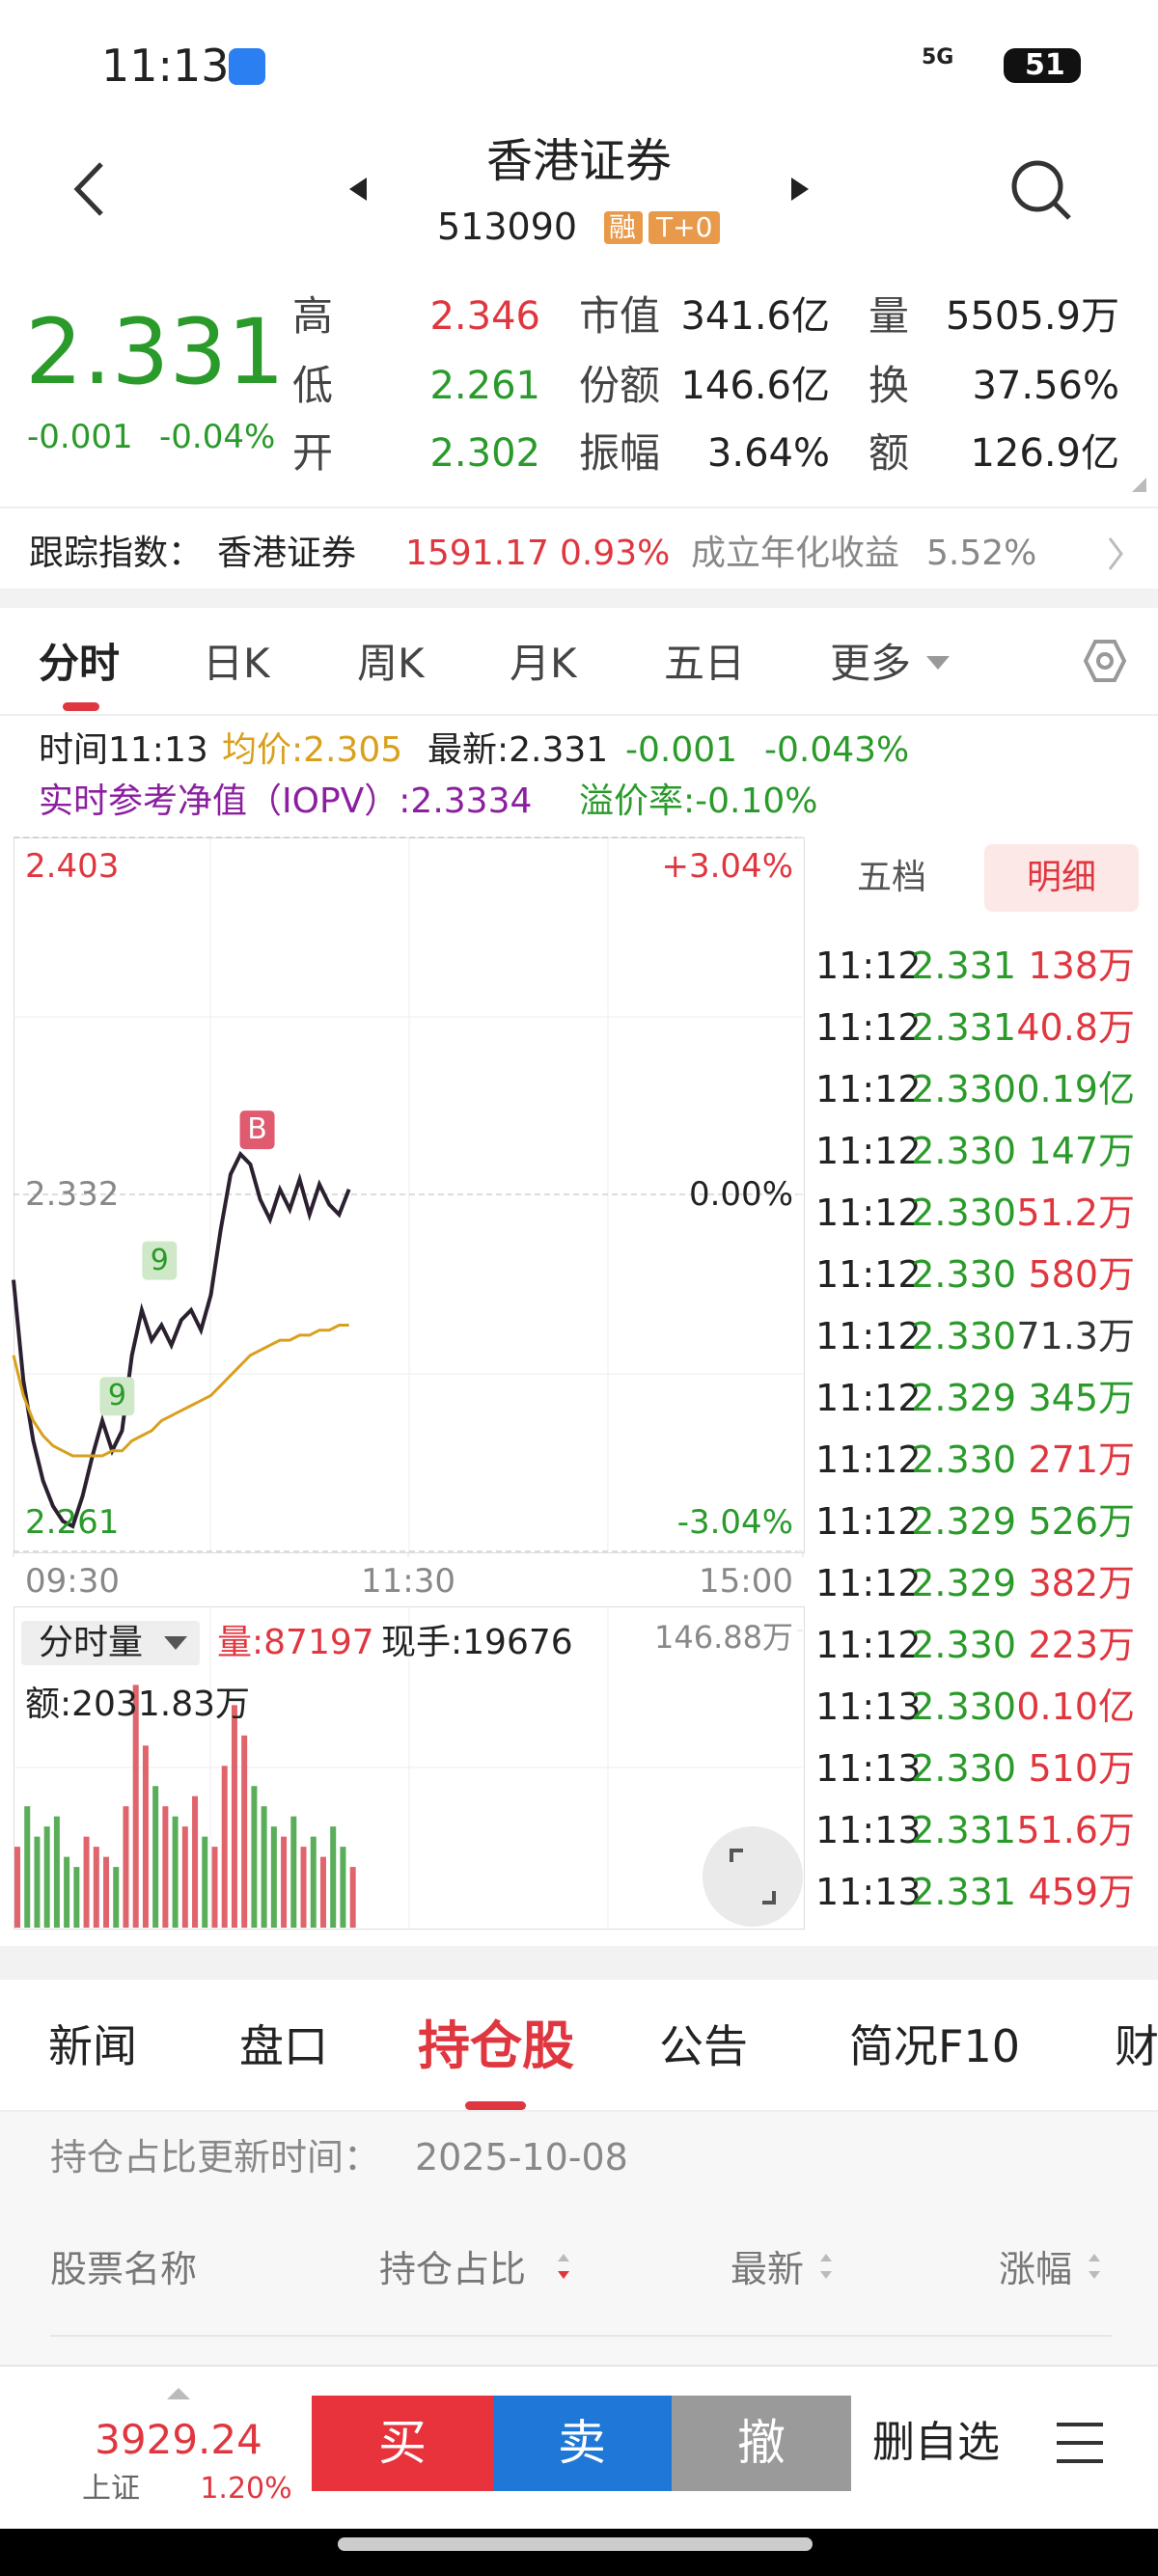  Describe the element at coordinates (891, 878) in the screenshot. I see `detail-tab: 五档` at that location.